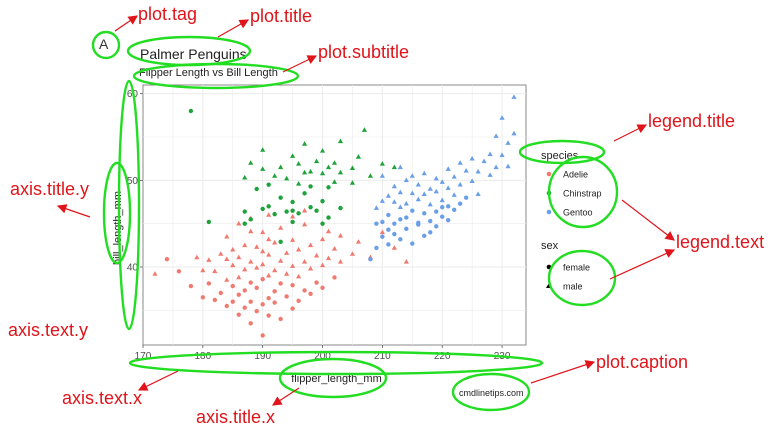 This screenshot has height=440, width=777. What do you see at coordinates (193, 54) in the screenshot?
I see `plot-title: Palmer Penguins` at bounding box center [193, 54].